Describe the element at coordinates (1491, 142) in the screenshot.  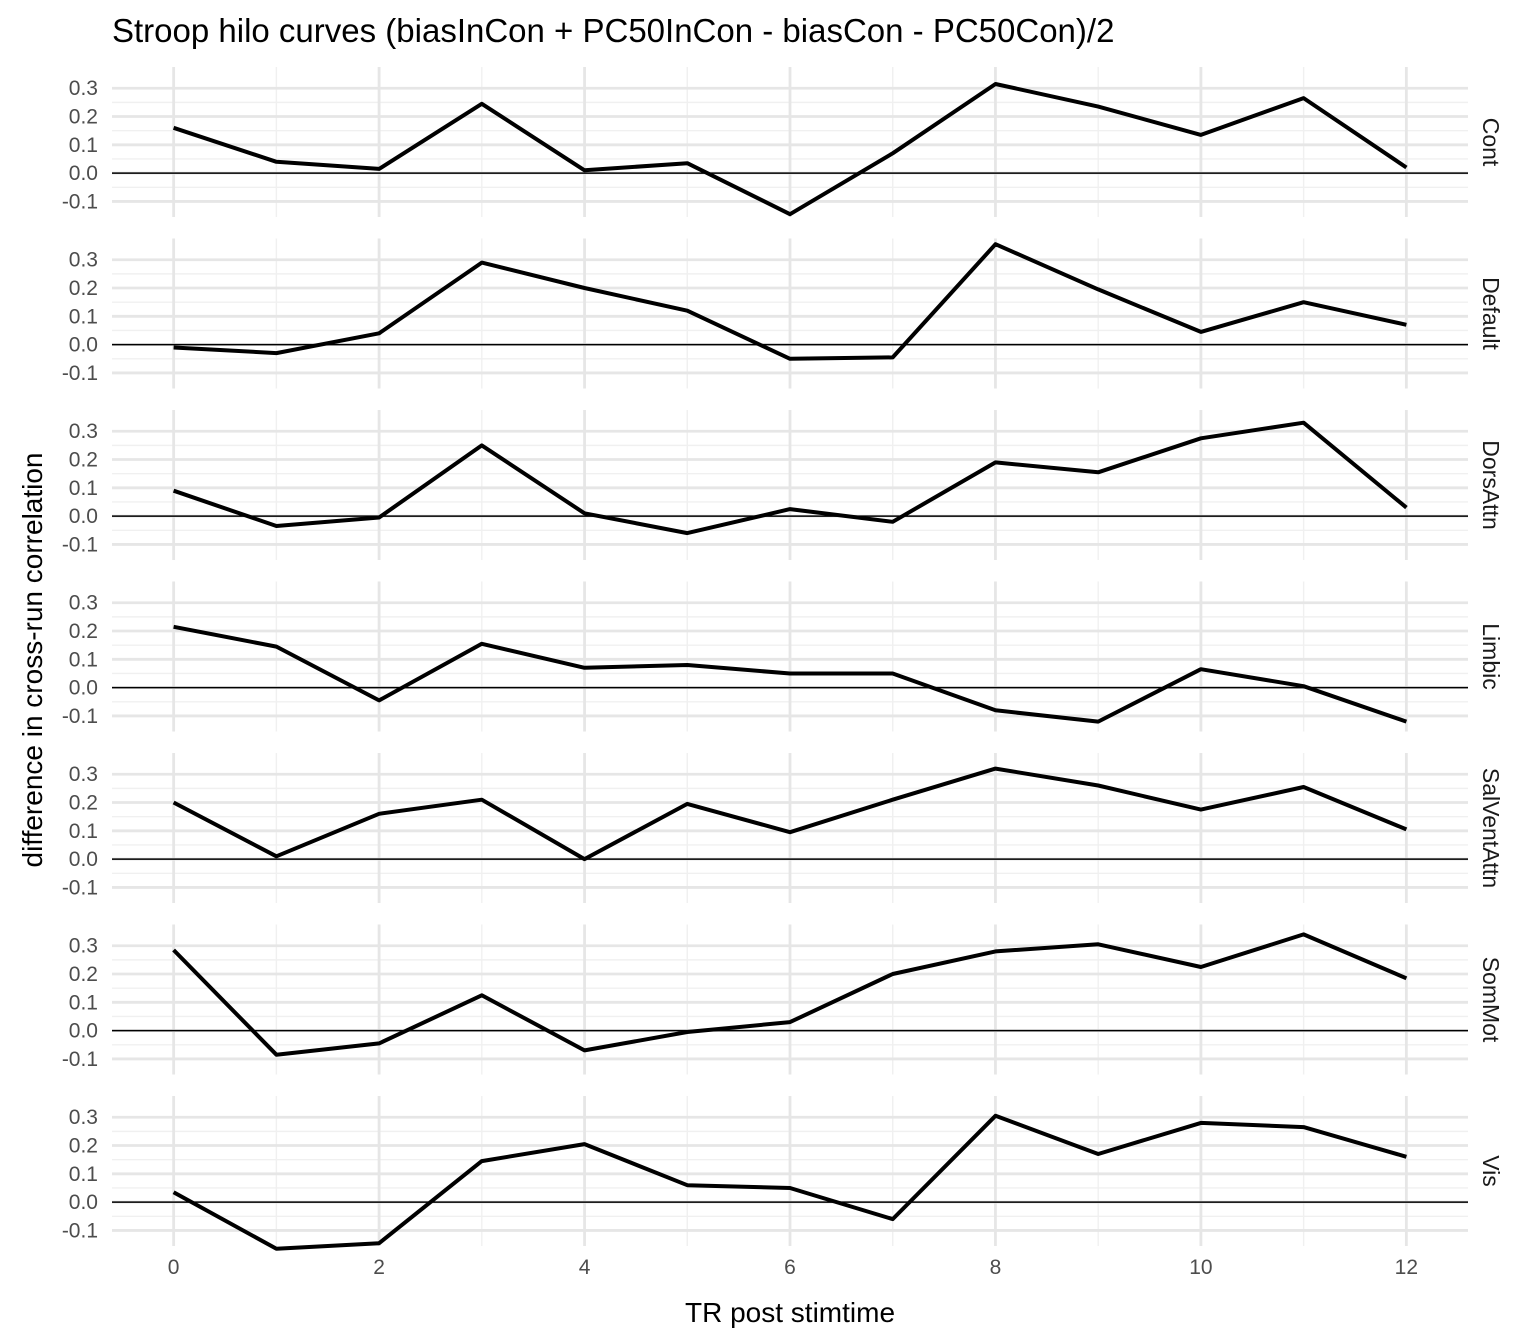
I see `strip-label-cont: Cont` at that location.